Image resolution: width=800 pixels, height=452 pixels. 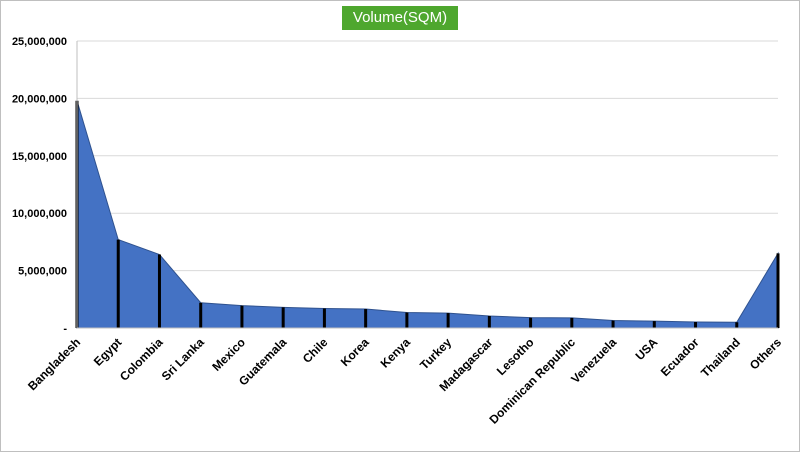 What do you see at coordinates (396, 353) in the screenshot?
I see `x-tick-label: Kenya` at bounding box center [396, 353].